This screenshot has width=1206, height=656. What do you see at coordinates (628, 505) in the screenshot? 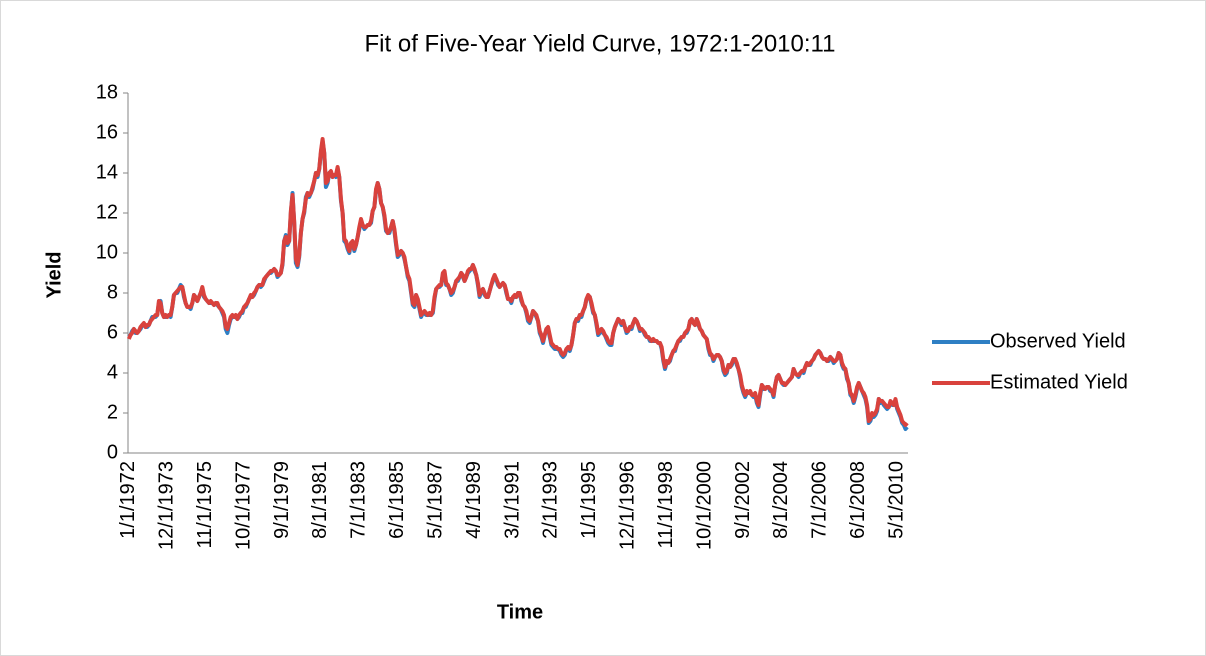
I see `x-tick-label: 12/1/1996` at bounding box center [628, 505].